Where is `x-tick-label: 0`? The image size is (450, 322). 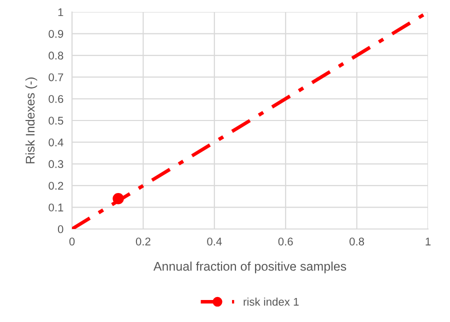
x-tick-label: 0 is located at coordinates (72, 242).